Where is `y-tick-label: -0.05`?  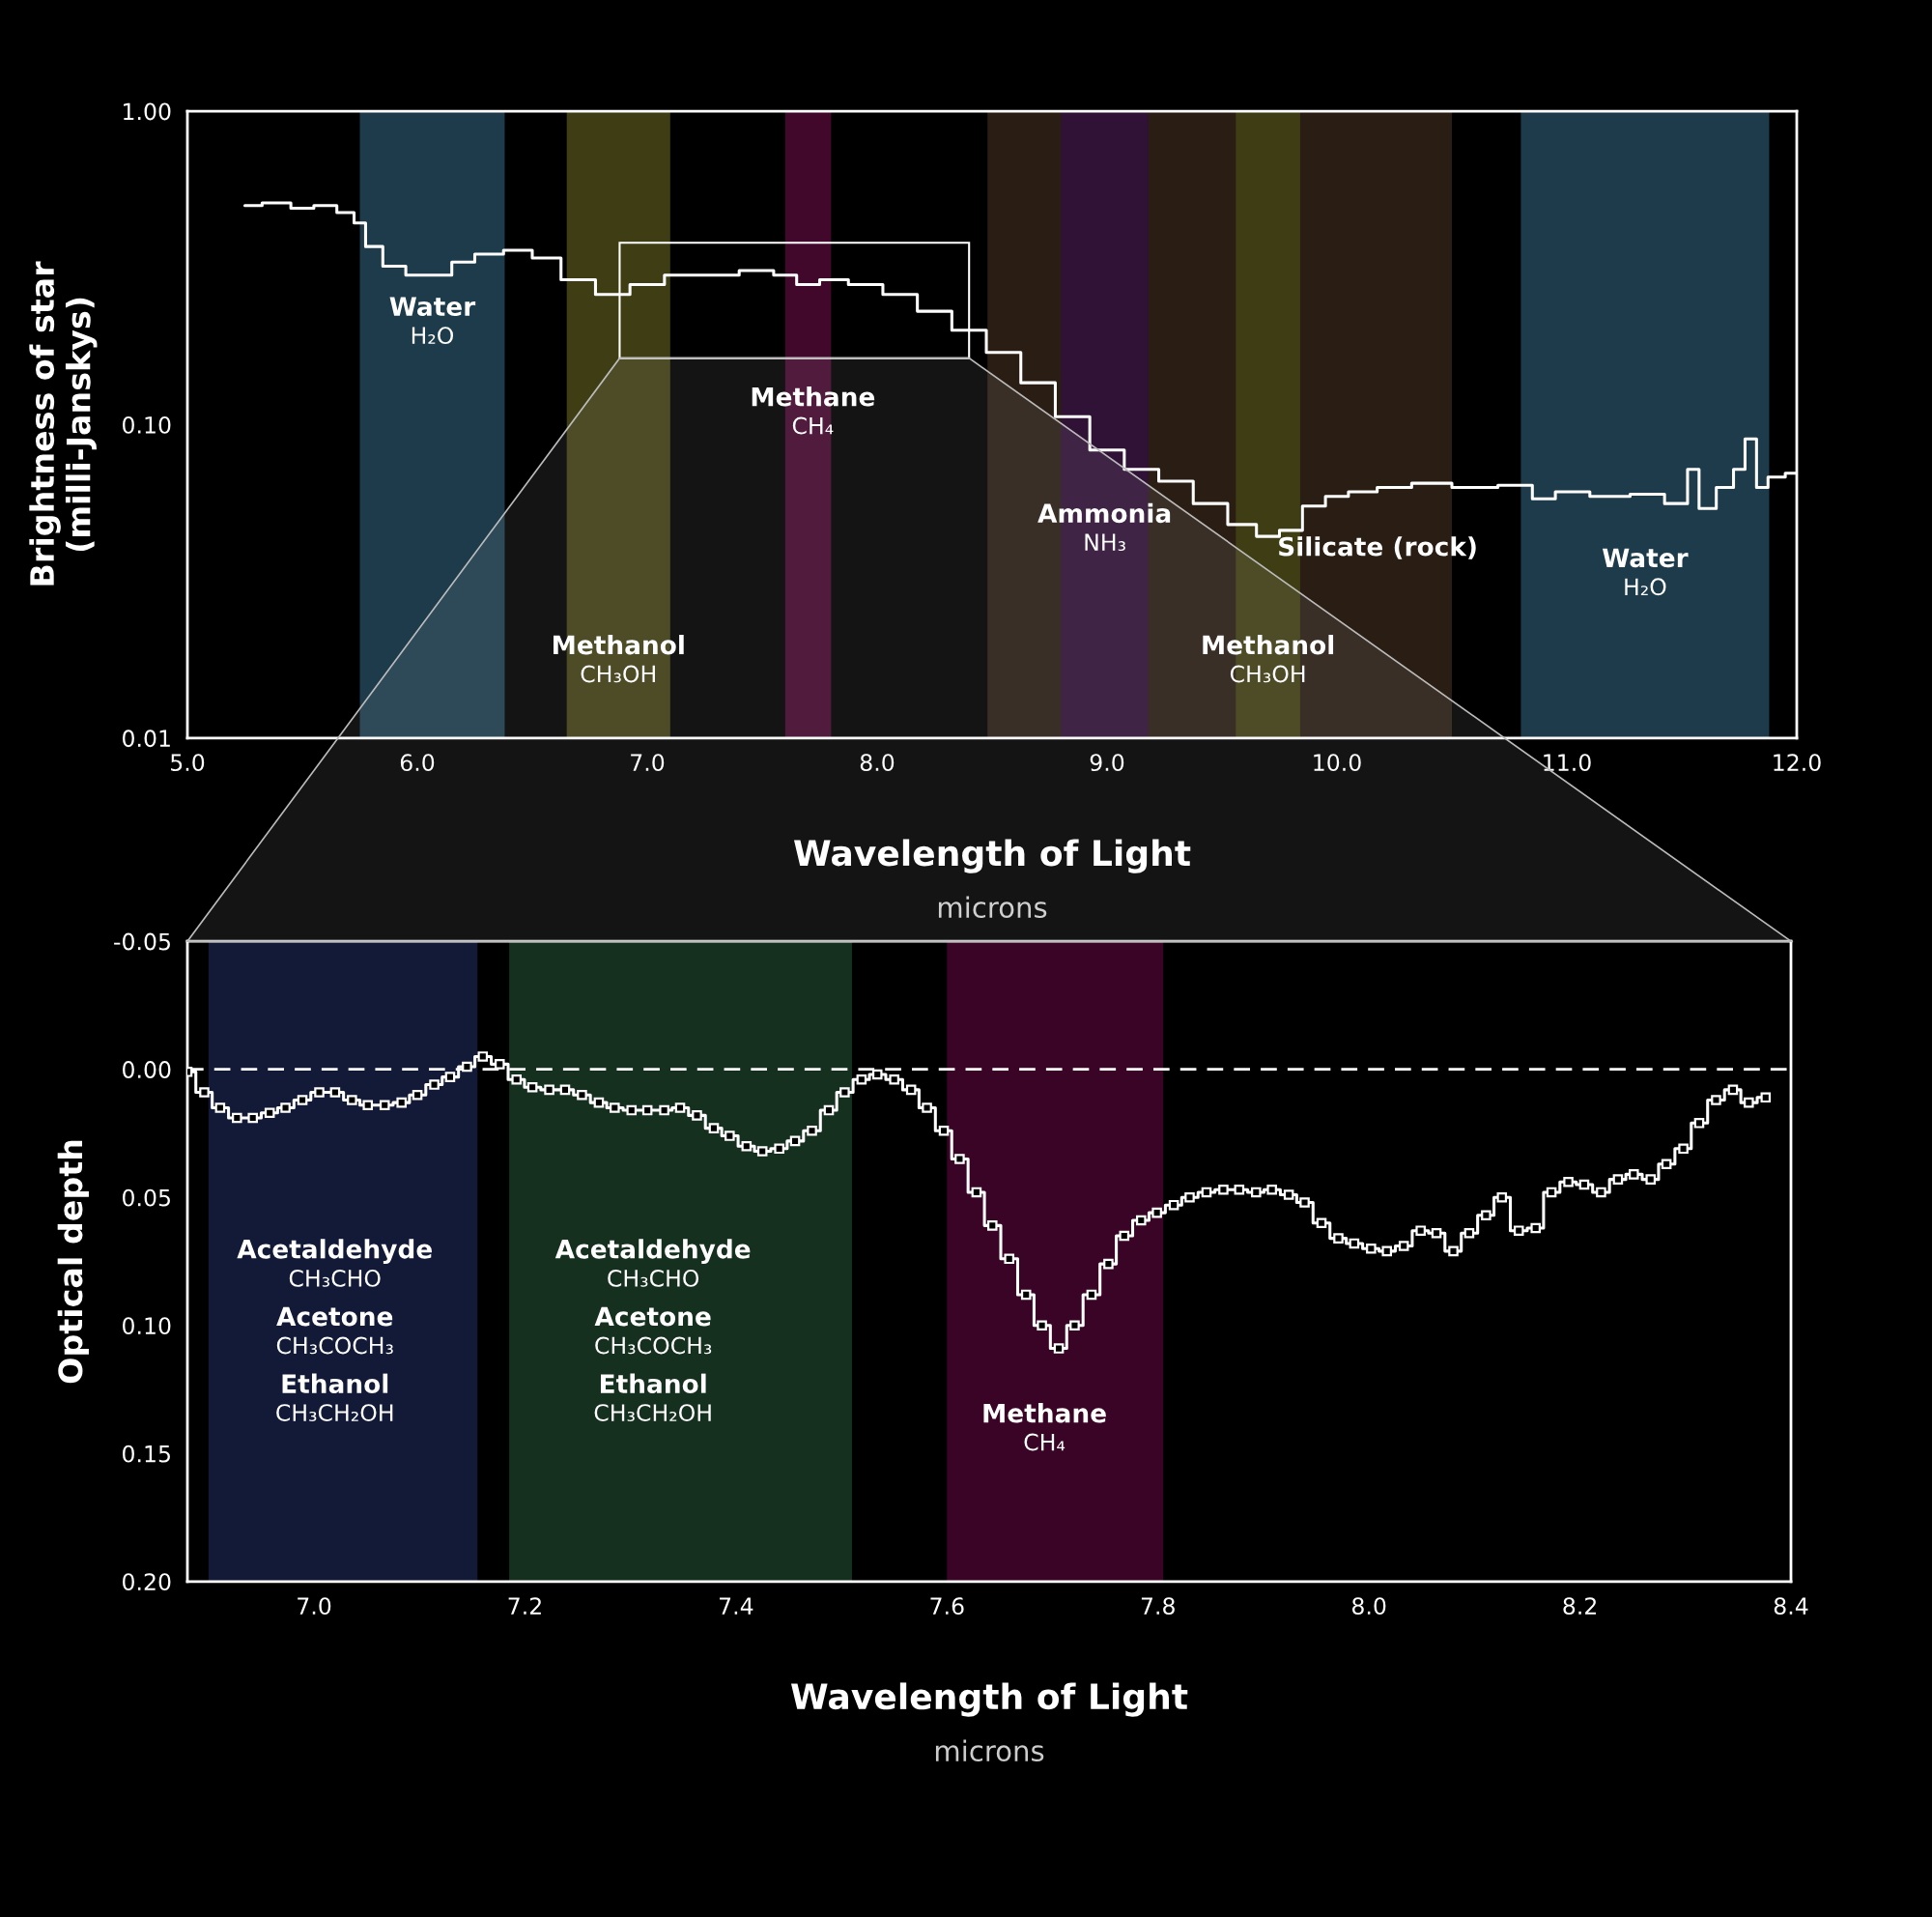
y-tick-label: -0.05 is located at coordinates (142, 941).